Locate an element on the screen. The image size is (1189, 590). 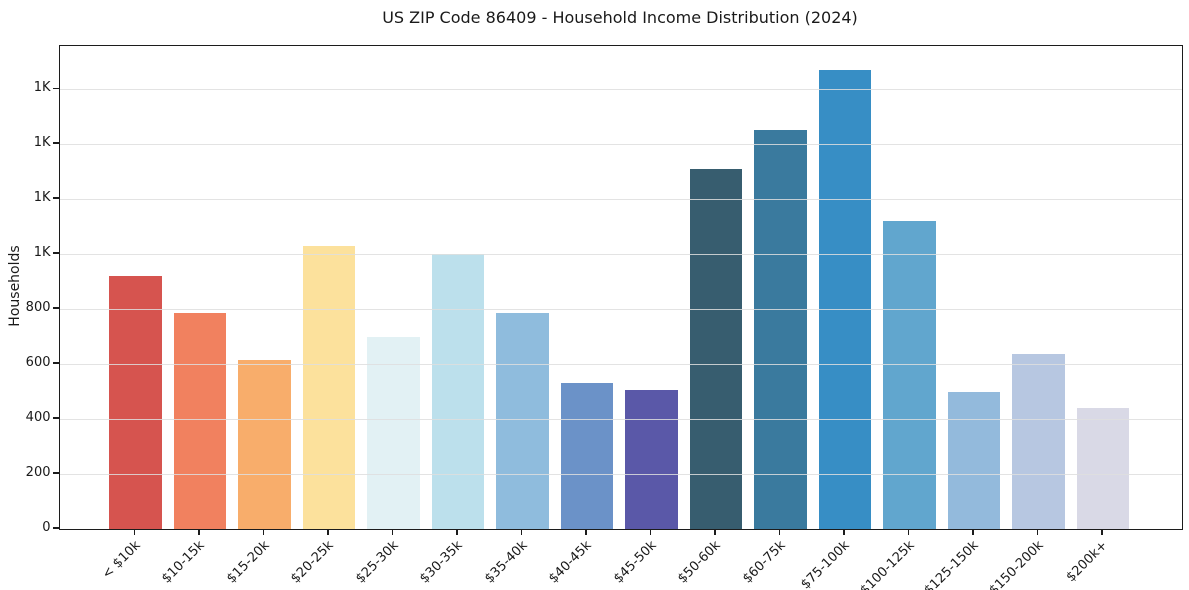
y-tick-label: 600 is located at coordinates (38, 363).